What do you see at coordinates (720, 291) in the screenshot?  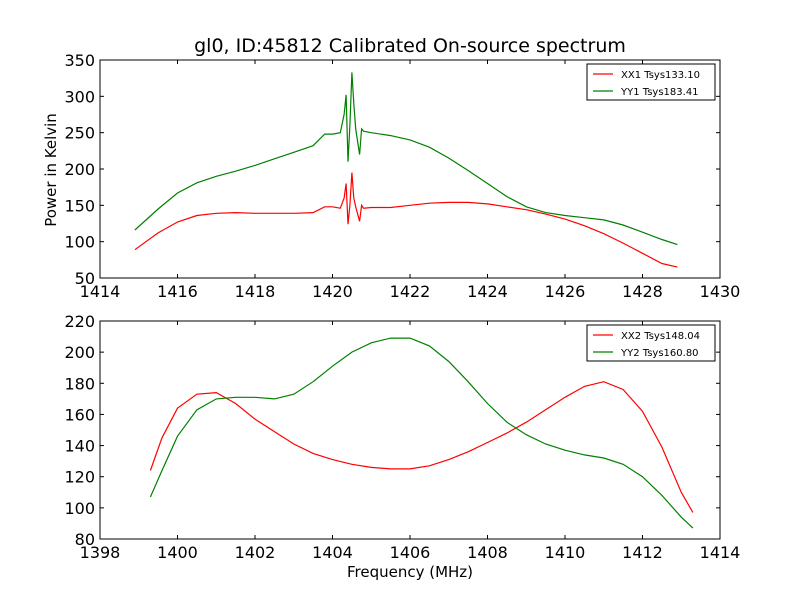 I see `x-tick-label: 1430` at bounding box center [720, 291].